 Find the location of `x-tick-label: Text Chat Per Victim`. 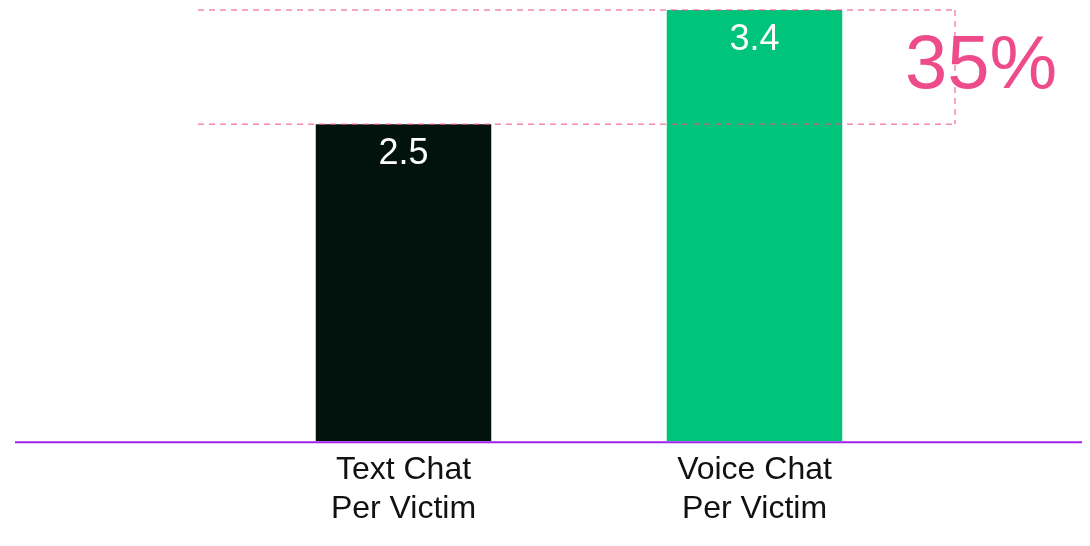

x-tick-label: Text Chat Per Victim is located at coordinates (403, 487).